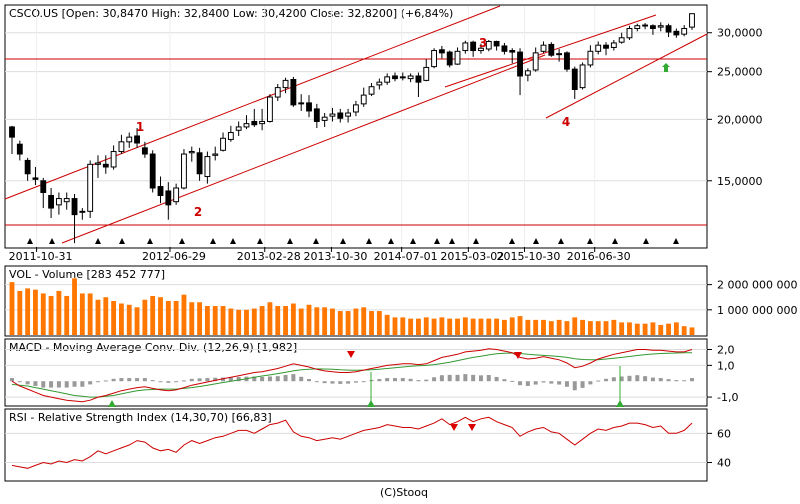 The width and height of the screenshot is (800, 504). I want to click on rsi-line, so click(352, 442).